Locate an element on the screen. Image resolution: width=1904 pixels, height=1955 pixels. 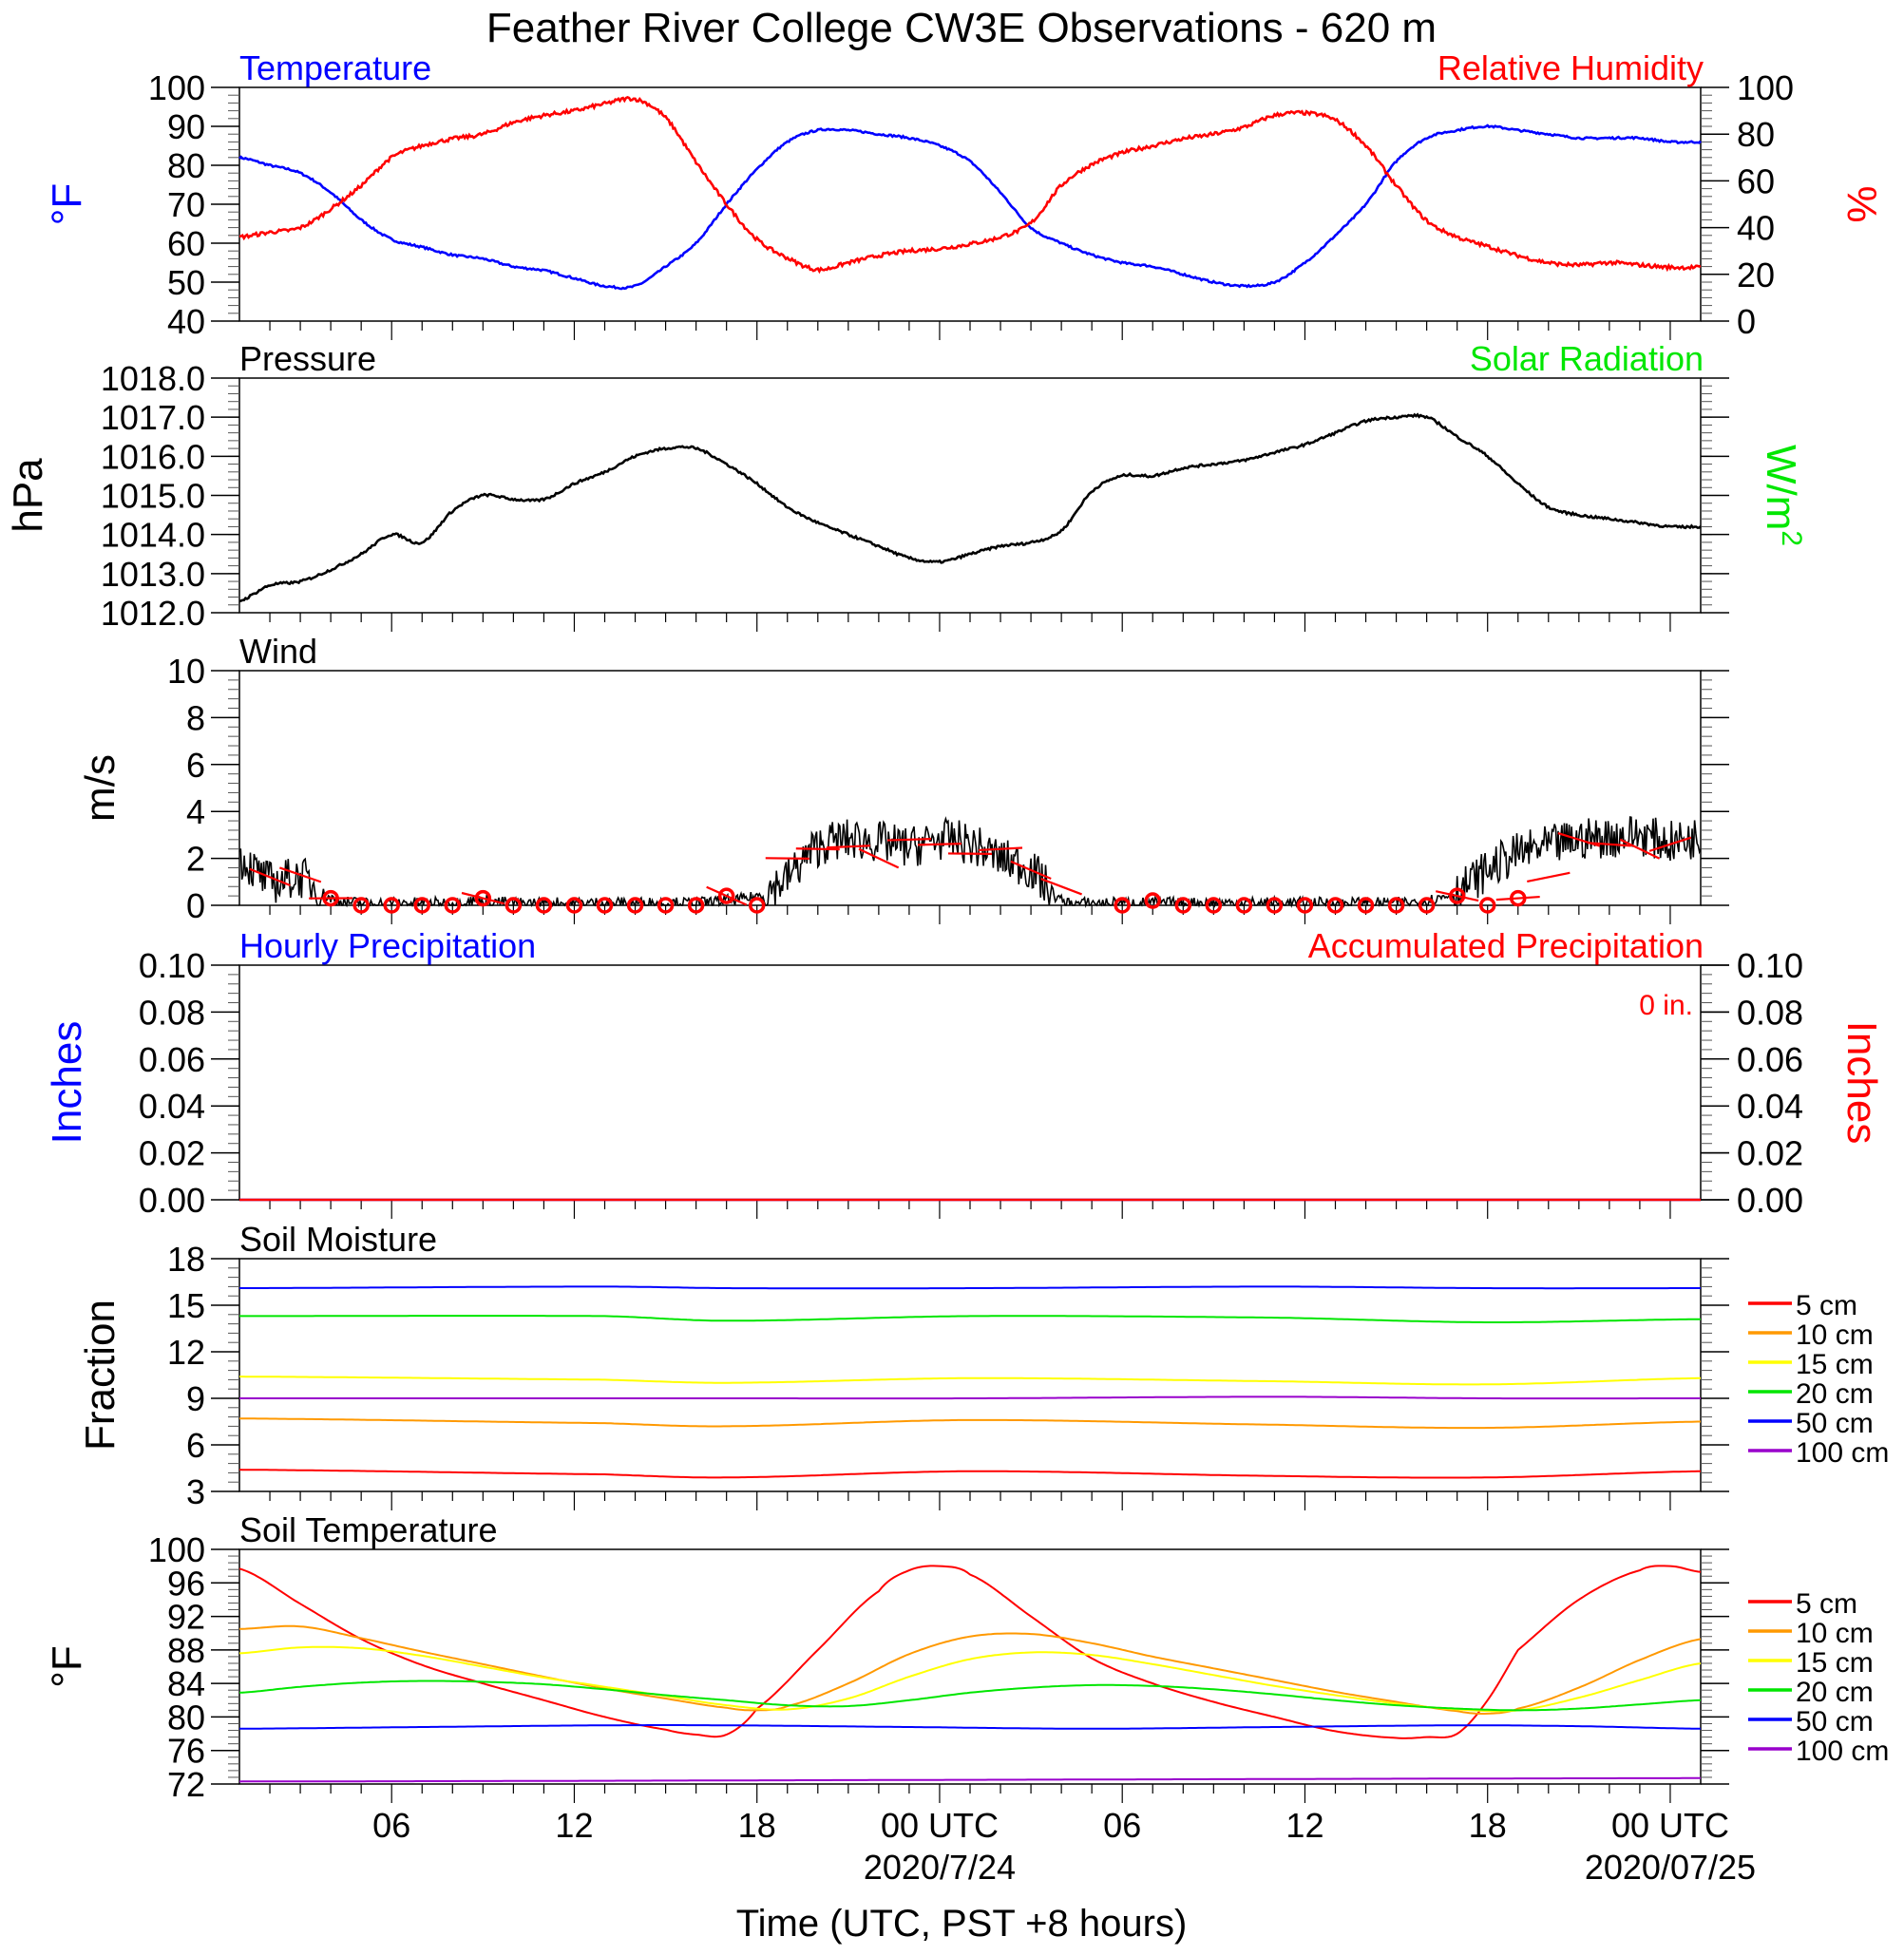
y-tick-label: 80 is located at coordinates (186, 165).